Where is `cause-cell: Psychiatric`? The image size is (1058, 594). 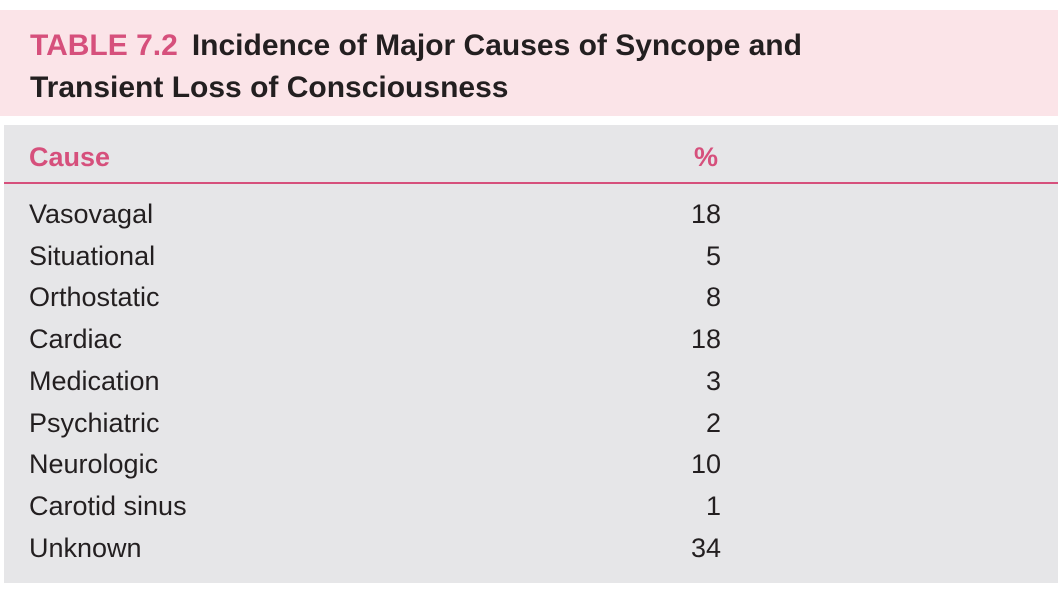
cause-cell: Psychiatric is located at coordinates (94, 422).